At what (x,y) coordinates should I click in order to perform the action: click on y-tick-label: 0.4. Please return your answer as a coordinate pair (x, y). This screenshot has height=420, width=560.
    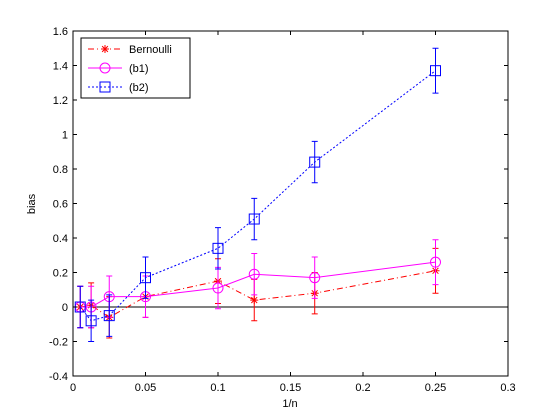
    Looking at the image, I should click on (60, 239).